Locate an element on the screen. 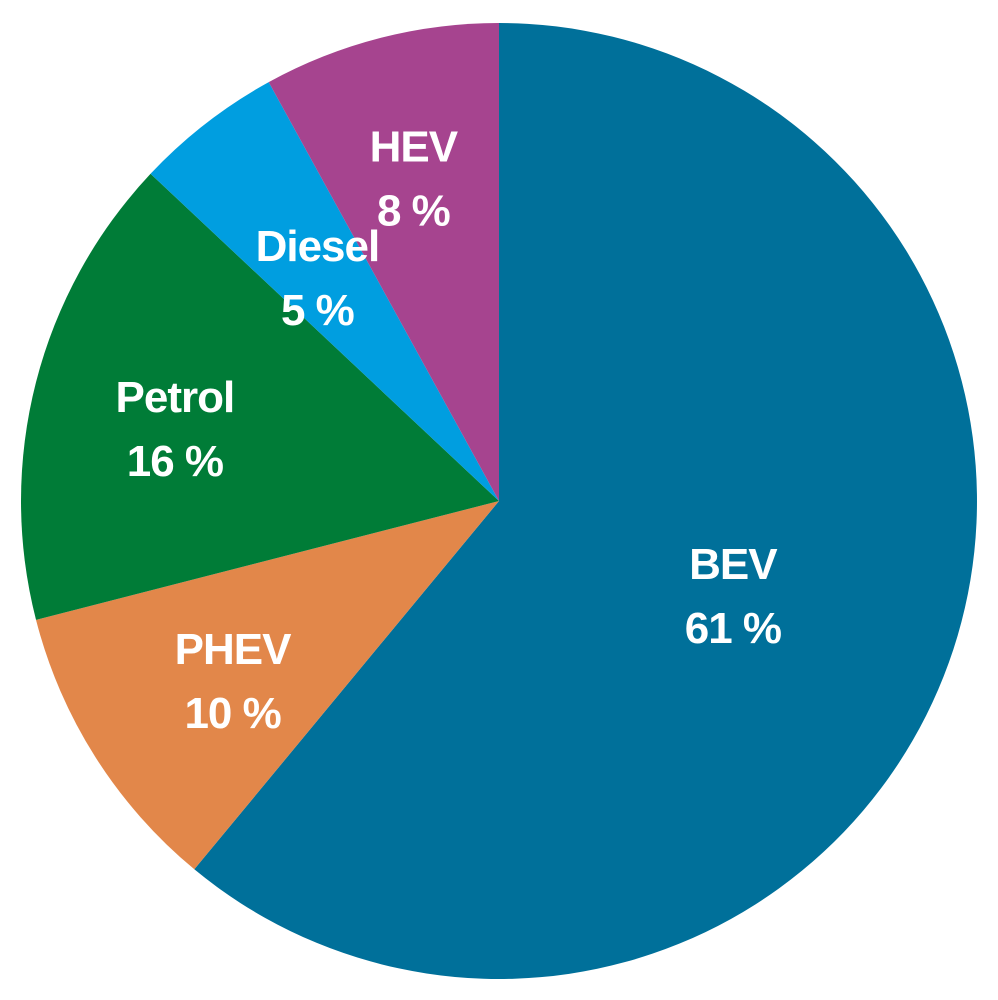 The image size is (998, 1000). slice-label-diesel: Diesel is located at coordinates (318, 246).